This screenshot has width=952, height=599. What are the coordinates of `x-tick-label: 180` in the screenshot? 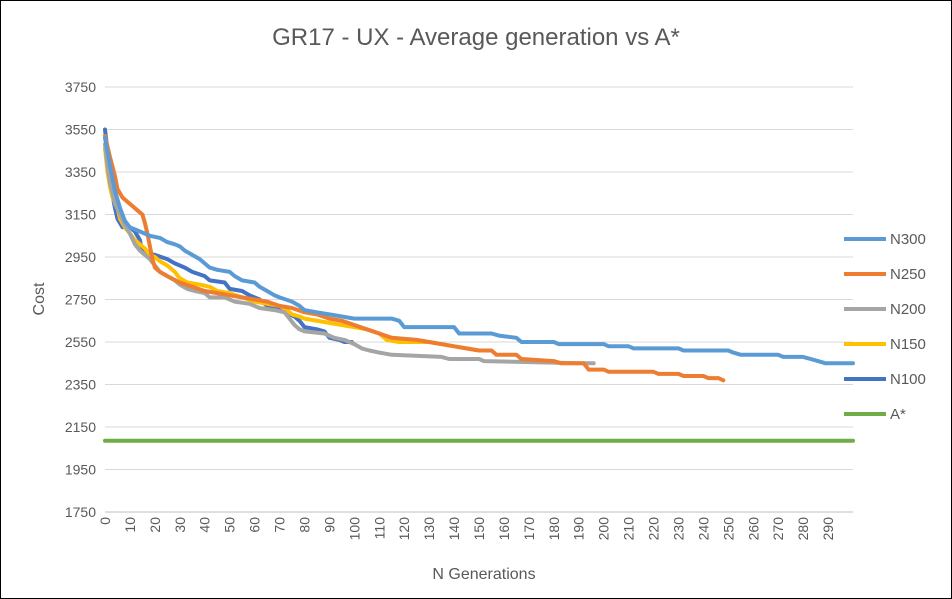 It's located at (554, 529).